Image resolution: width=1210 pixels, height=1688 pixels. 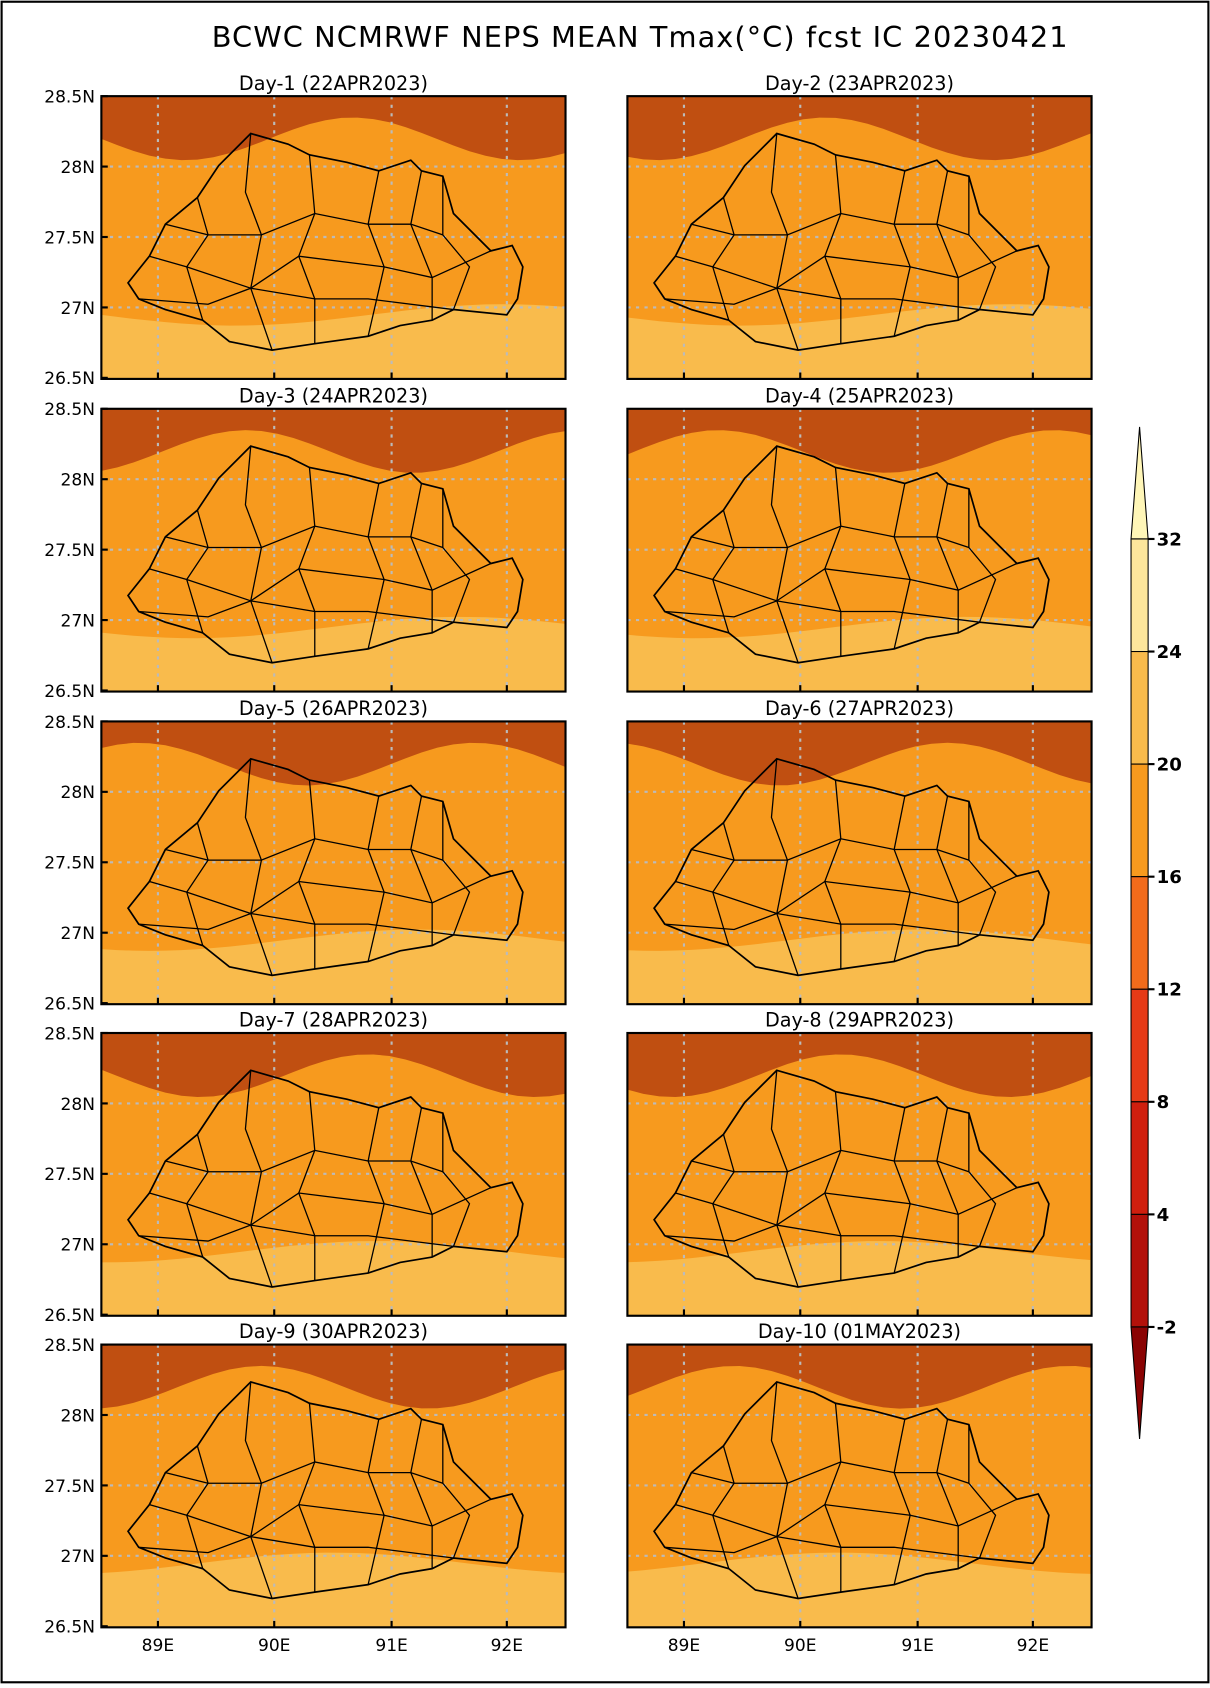 I want to click on map-panel: Day-2 (23APR2023), so click(x=859, y=226).